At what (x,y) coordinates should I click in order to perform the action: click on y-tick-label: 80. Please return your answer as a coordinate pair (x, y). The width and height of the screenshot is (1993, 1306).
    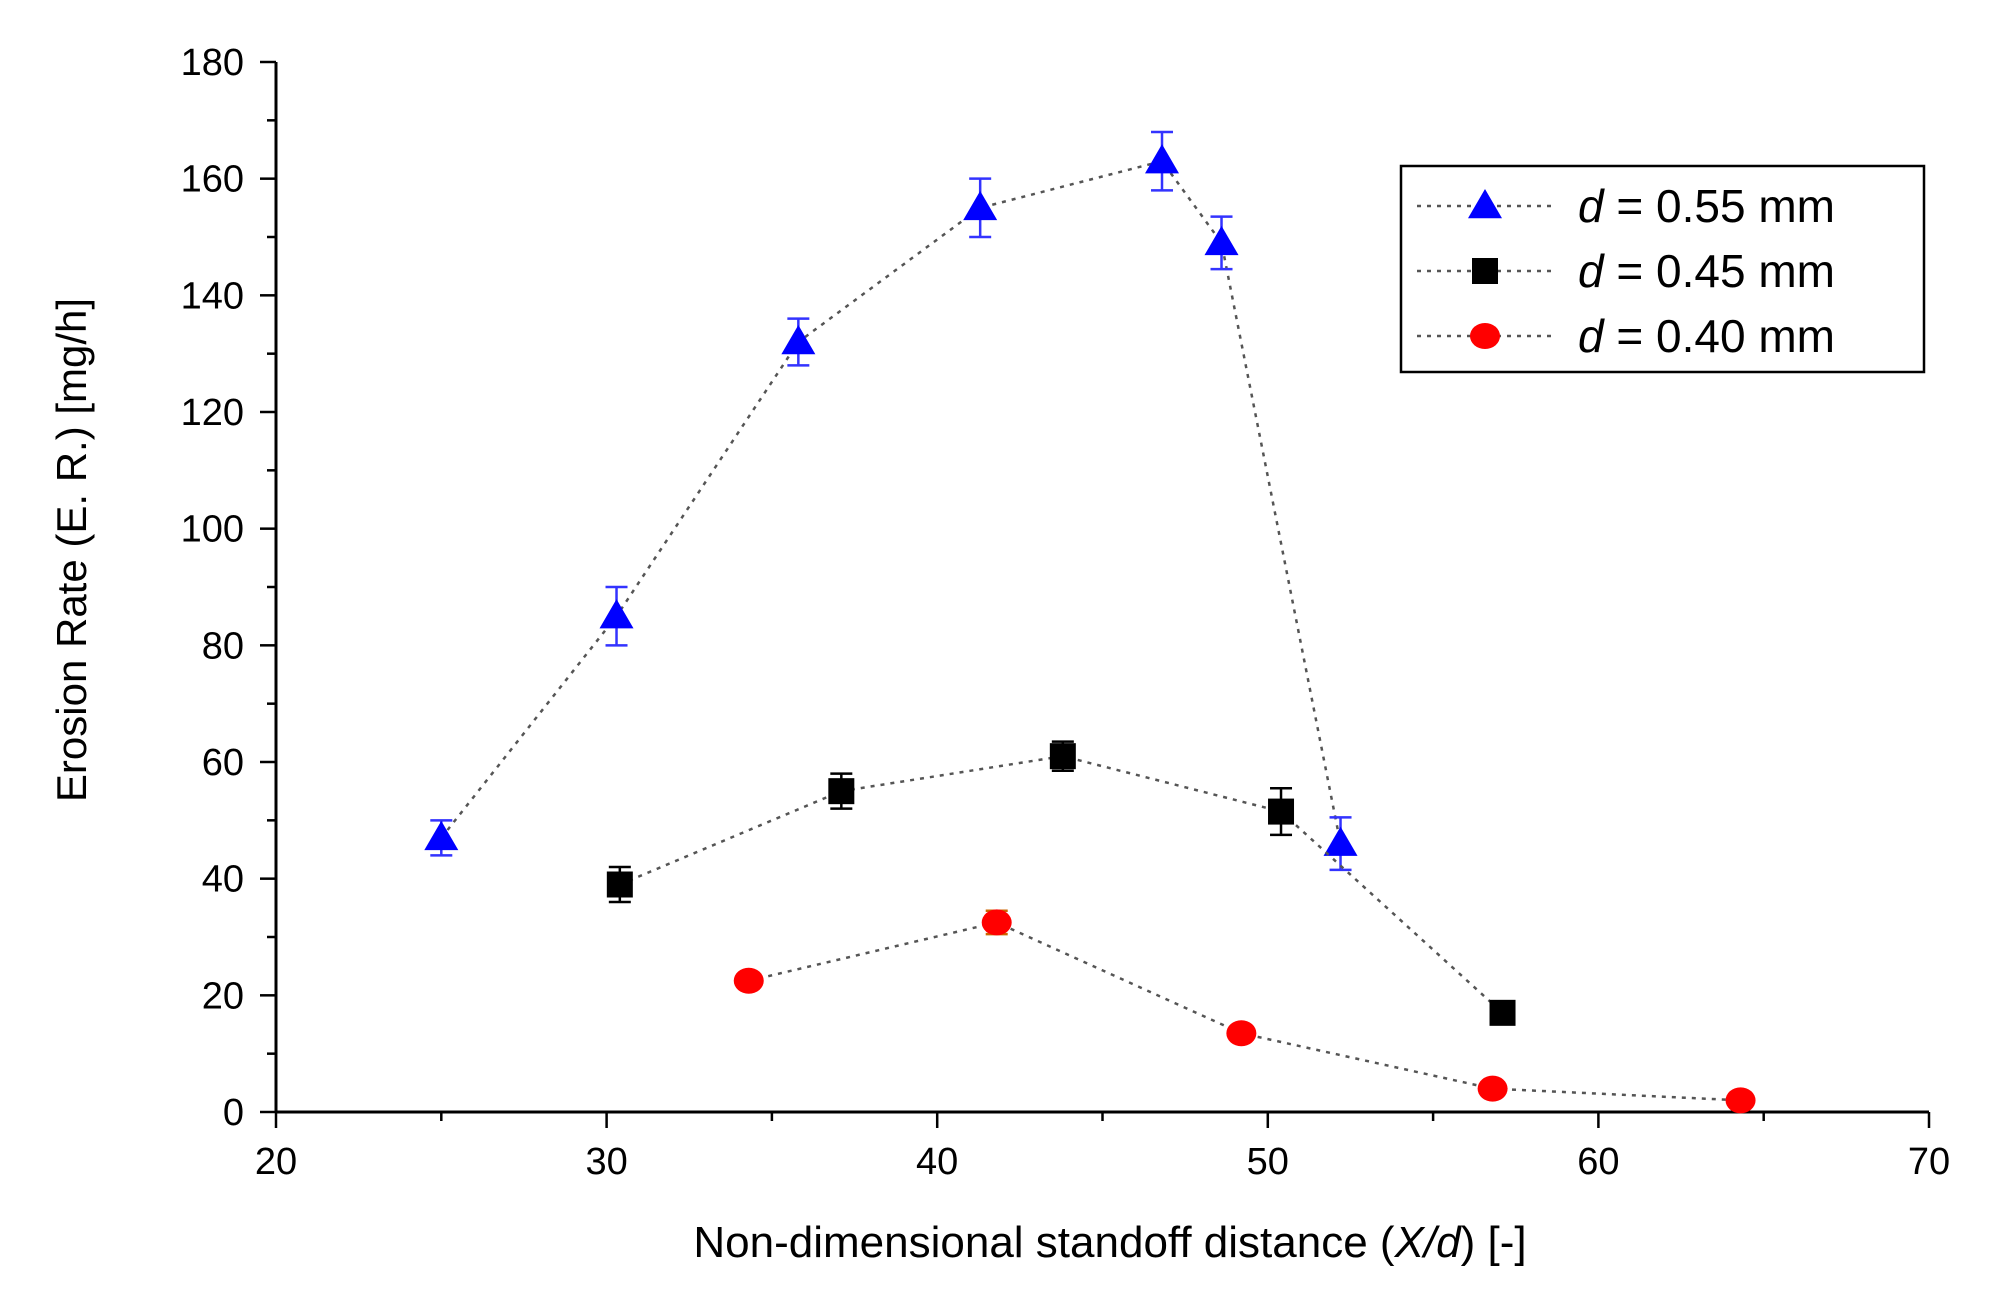
    Looking at the image, I should click on (223, 646).